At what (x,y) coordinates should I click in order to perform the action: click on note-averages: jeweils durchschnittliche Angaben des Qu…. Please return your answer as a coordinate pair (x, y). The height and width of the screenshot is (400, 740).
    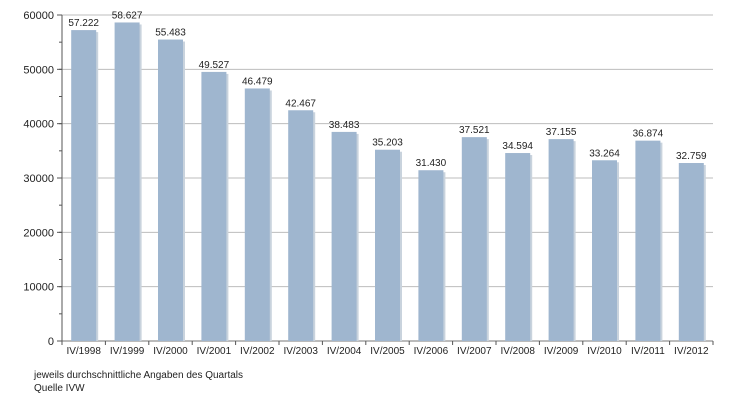
    Looking at the image, I should click on (139, 375).